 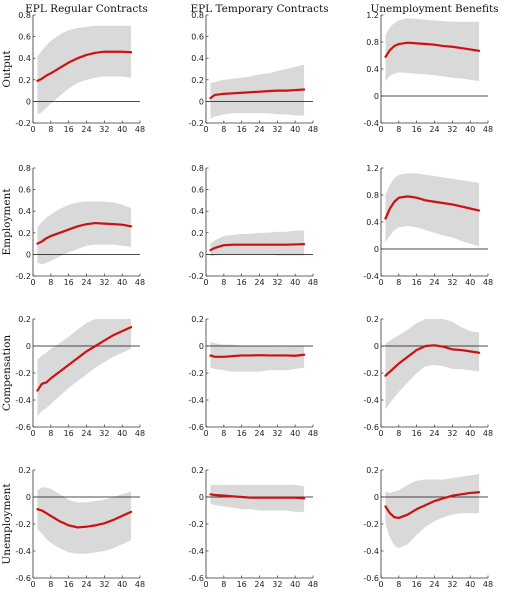 I want to click on panel-output-unemployment-benefits-xtick-label: 40, so click(x=470, y=129).